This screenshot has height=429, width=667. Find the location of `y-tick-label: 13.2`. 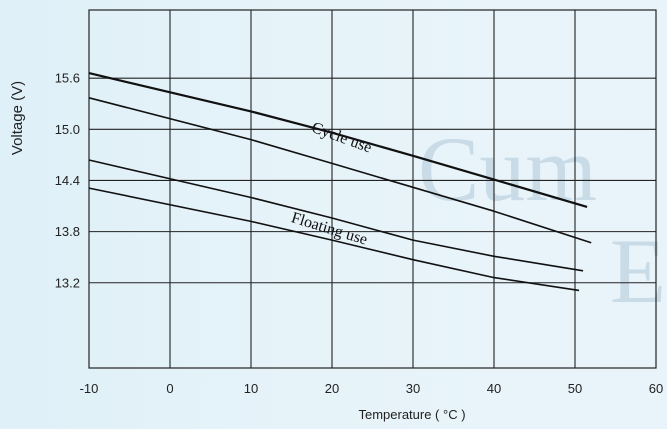

y-tick-label: 13.2 is located at coordinates (67, 282).